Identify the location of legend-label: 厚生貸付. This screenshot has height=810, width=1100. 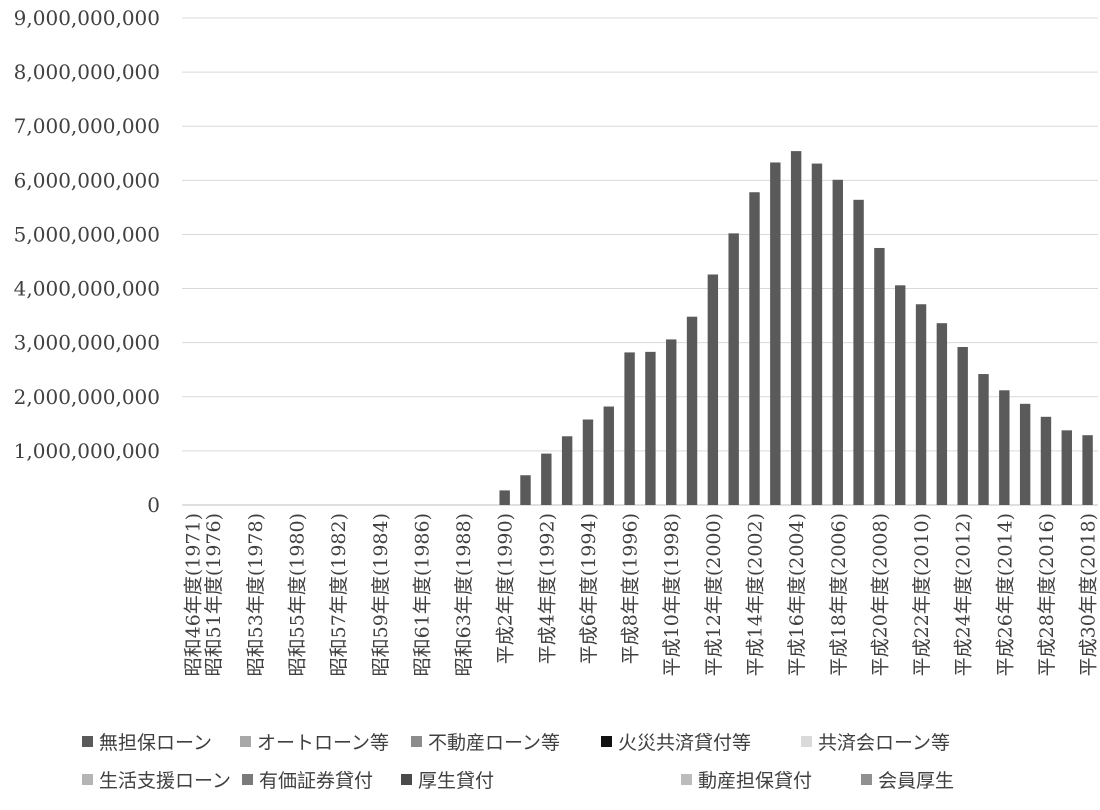
(456, 781).